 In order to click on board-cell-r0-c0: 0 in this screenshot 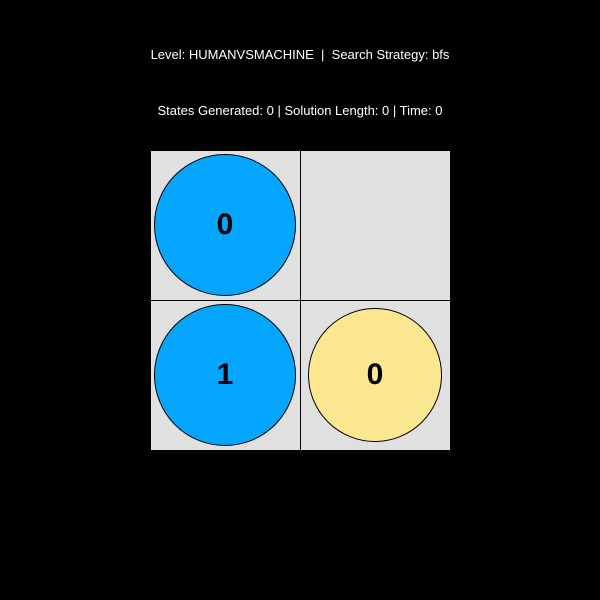, I will do `click(225, 225)`.